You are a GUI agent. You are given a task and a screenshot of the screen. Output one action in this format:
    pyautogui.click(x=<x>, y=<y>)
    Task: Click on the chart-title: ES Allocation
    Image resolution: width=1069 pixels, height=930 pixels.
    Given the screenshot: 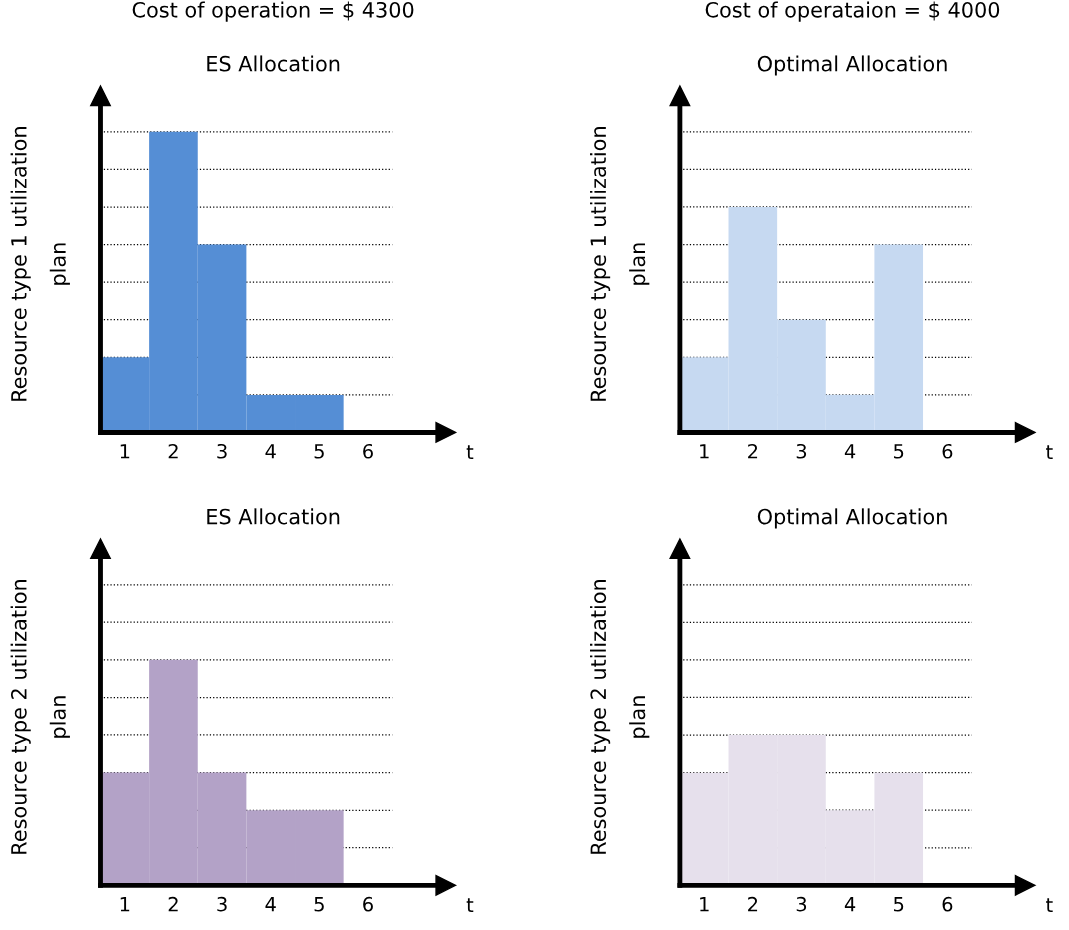 What is the action you would take?
    pyautogui.click(x=273, y=516)
    